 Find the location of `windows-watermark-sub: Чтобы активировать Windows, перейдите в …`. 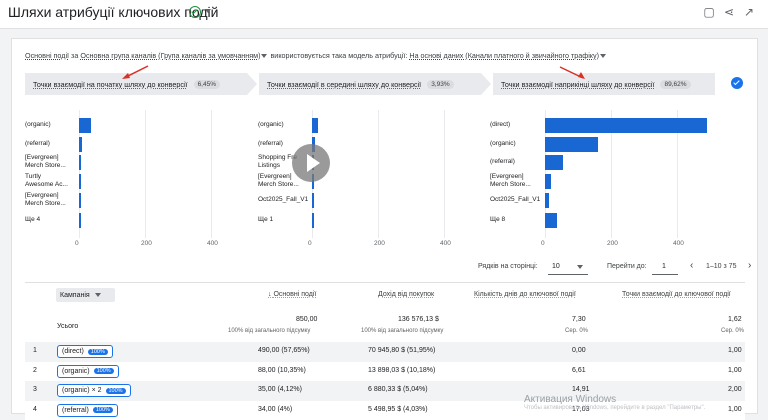

windows-watermark-sub: Чтобы активировать Windows, перейдите в … is located at coordinates (614, 408).